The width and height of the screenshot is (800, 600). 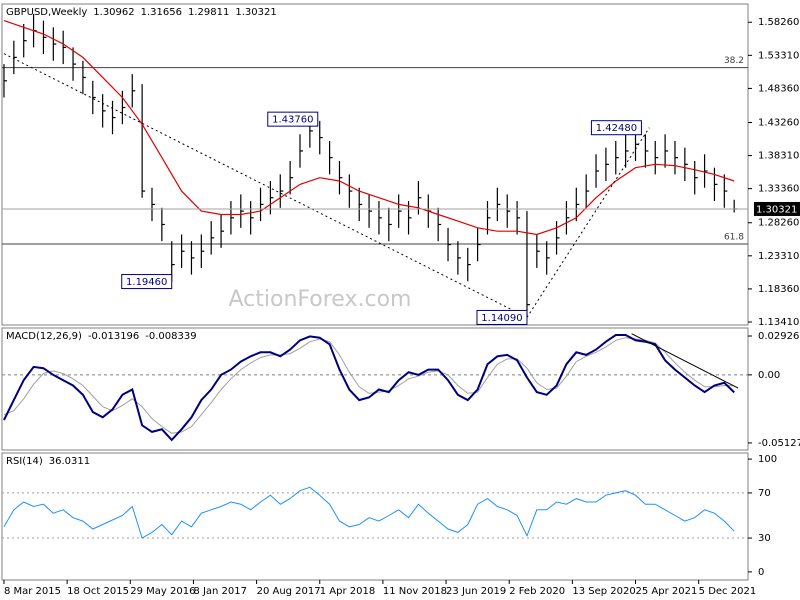 What do you see at coordinates (764, 493) in the screenshot?
I see `y-tick-label: 70` at bounding box center [764, 493].